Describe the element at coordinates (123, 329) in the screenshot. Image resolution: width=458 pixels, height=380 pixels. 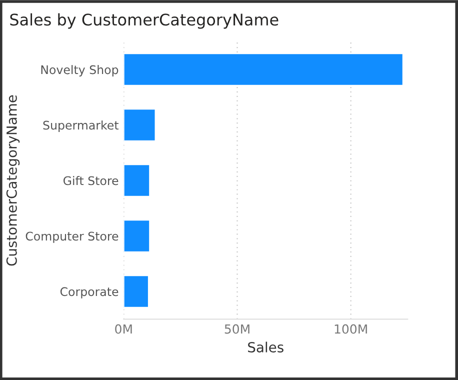
I see `x-tick-label: 0M` at that location.